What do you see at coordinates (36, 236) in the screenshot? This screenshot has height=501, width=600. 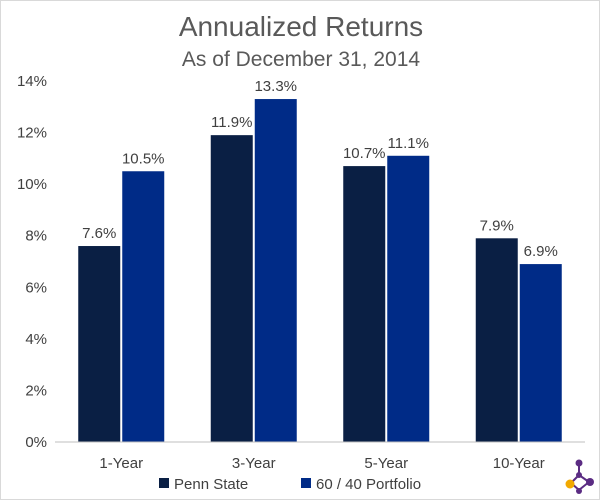 I see `y-tick-label: 8%` at bounding box center [36, 236].